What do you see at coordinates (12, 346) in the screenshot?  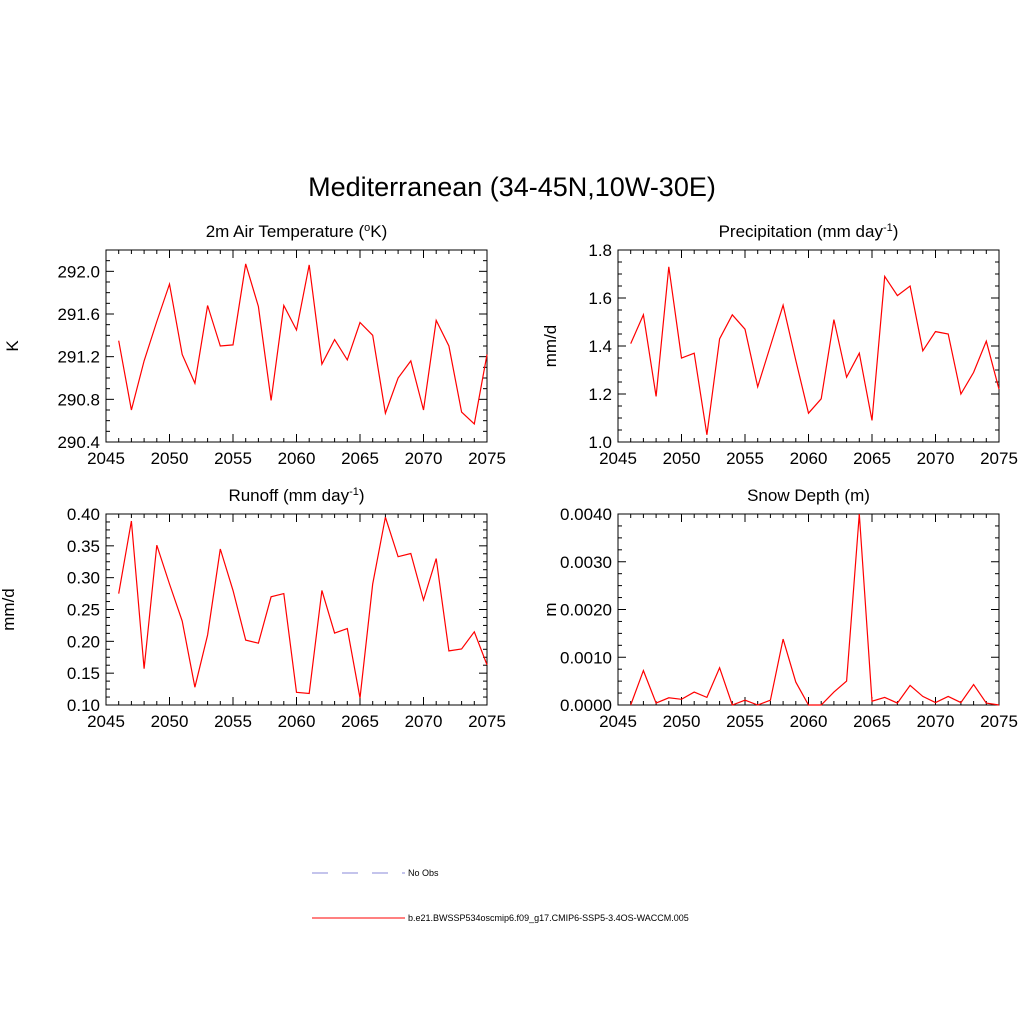 I see `y-axis-label: K` at bounding box center [12, 346].